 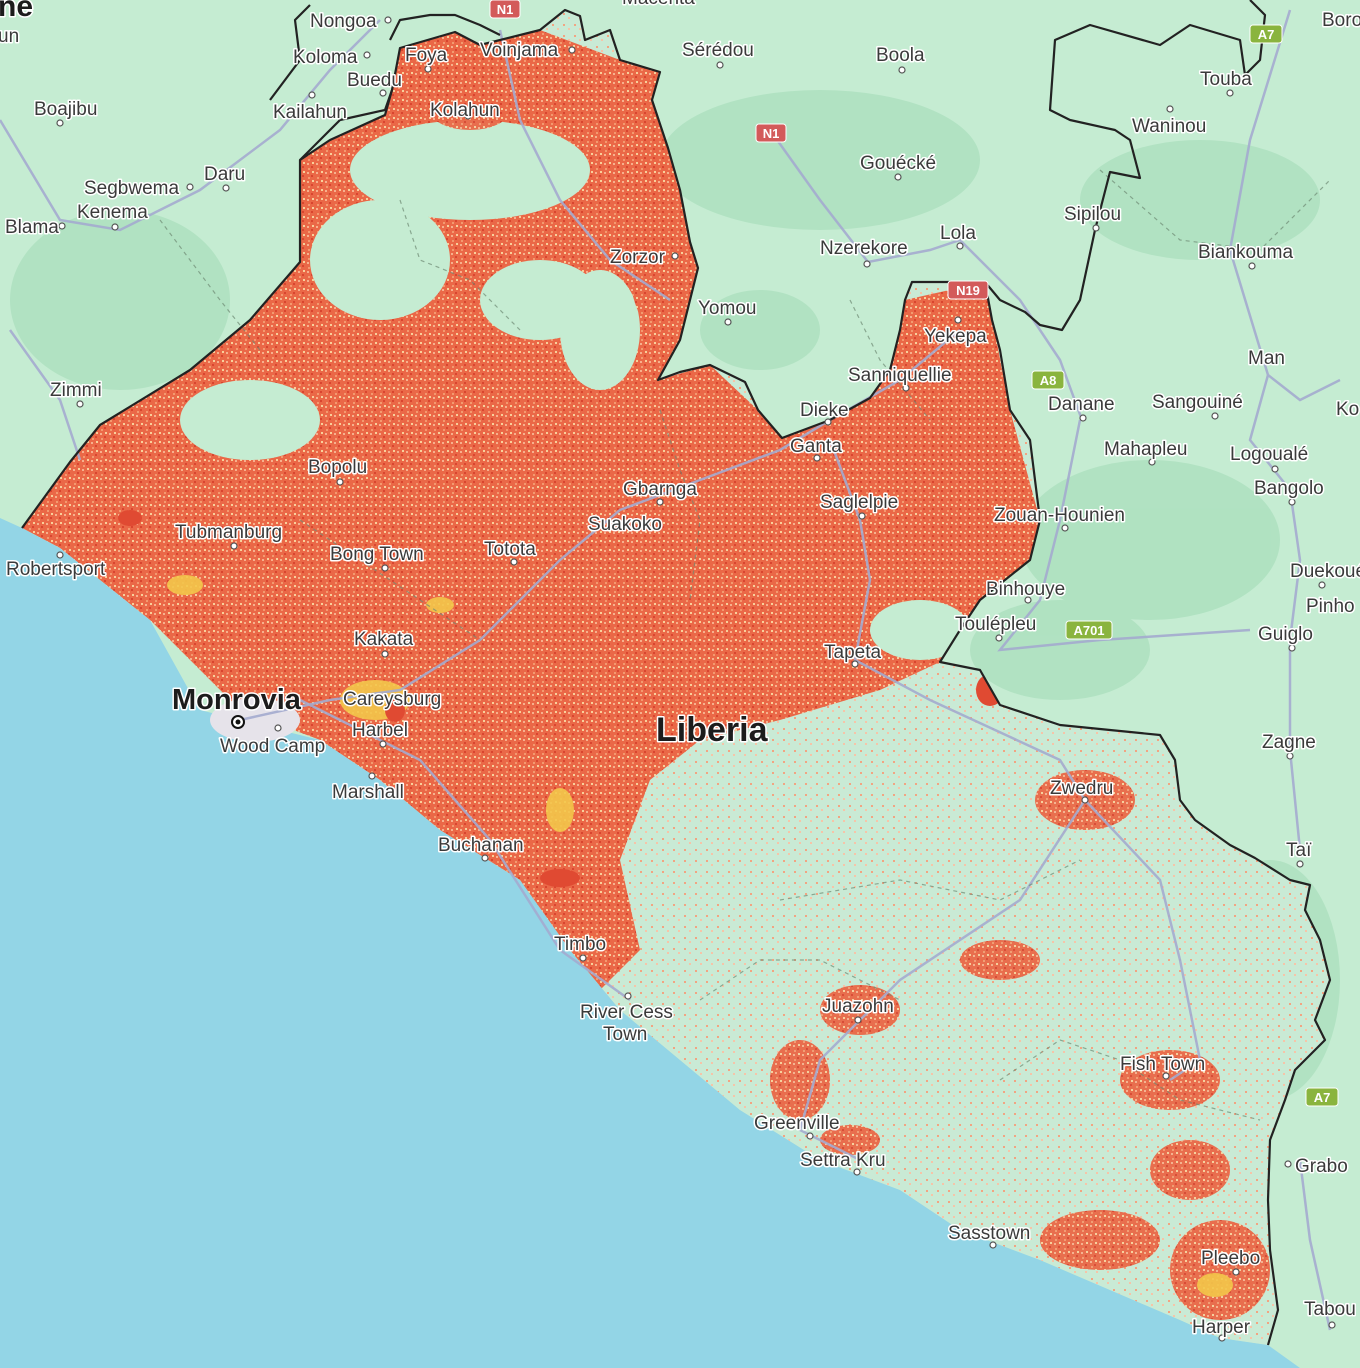 I want to click on place-label: Sangouiné, so click(x=1197, y=402).